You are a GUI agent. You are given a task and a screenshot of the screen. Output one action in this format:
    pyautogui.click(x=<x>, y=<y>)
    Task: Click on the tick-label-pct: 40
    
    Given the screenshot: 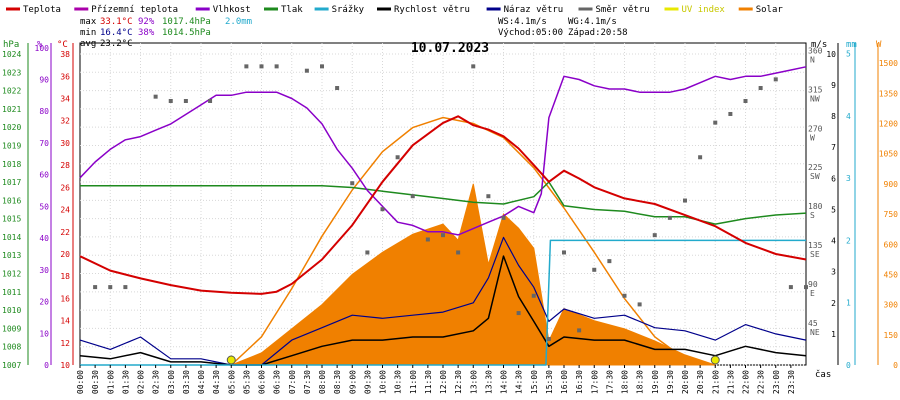 What is the action you would take?
    pyautogui.click(x=44, y=238)
    